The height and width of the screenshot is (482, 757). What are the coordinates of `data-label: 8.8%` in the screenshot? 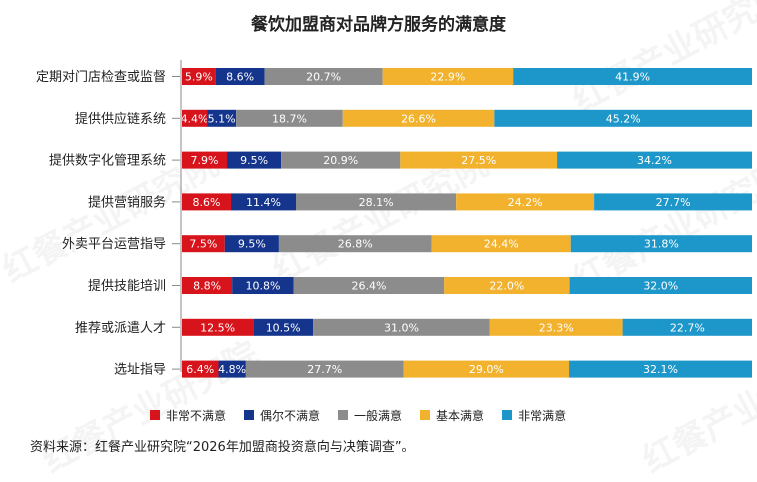 It's located at (207, 286).